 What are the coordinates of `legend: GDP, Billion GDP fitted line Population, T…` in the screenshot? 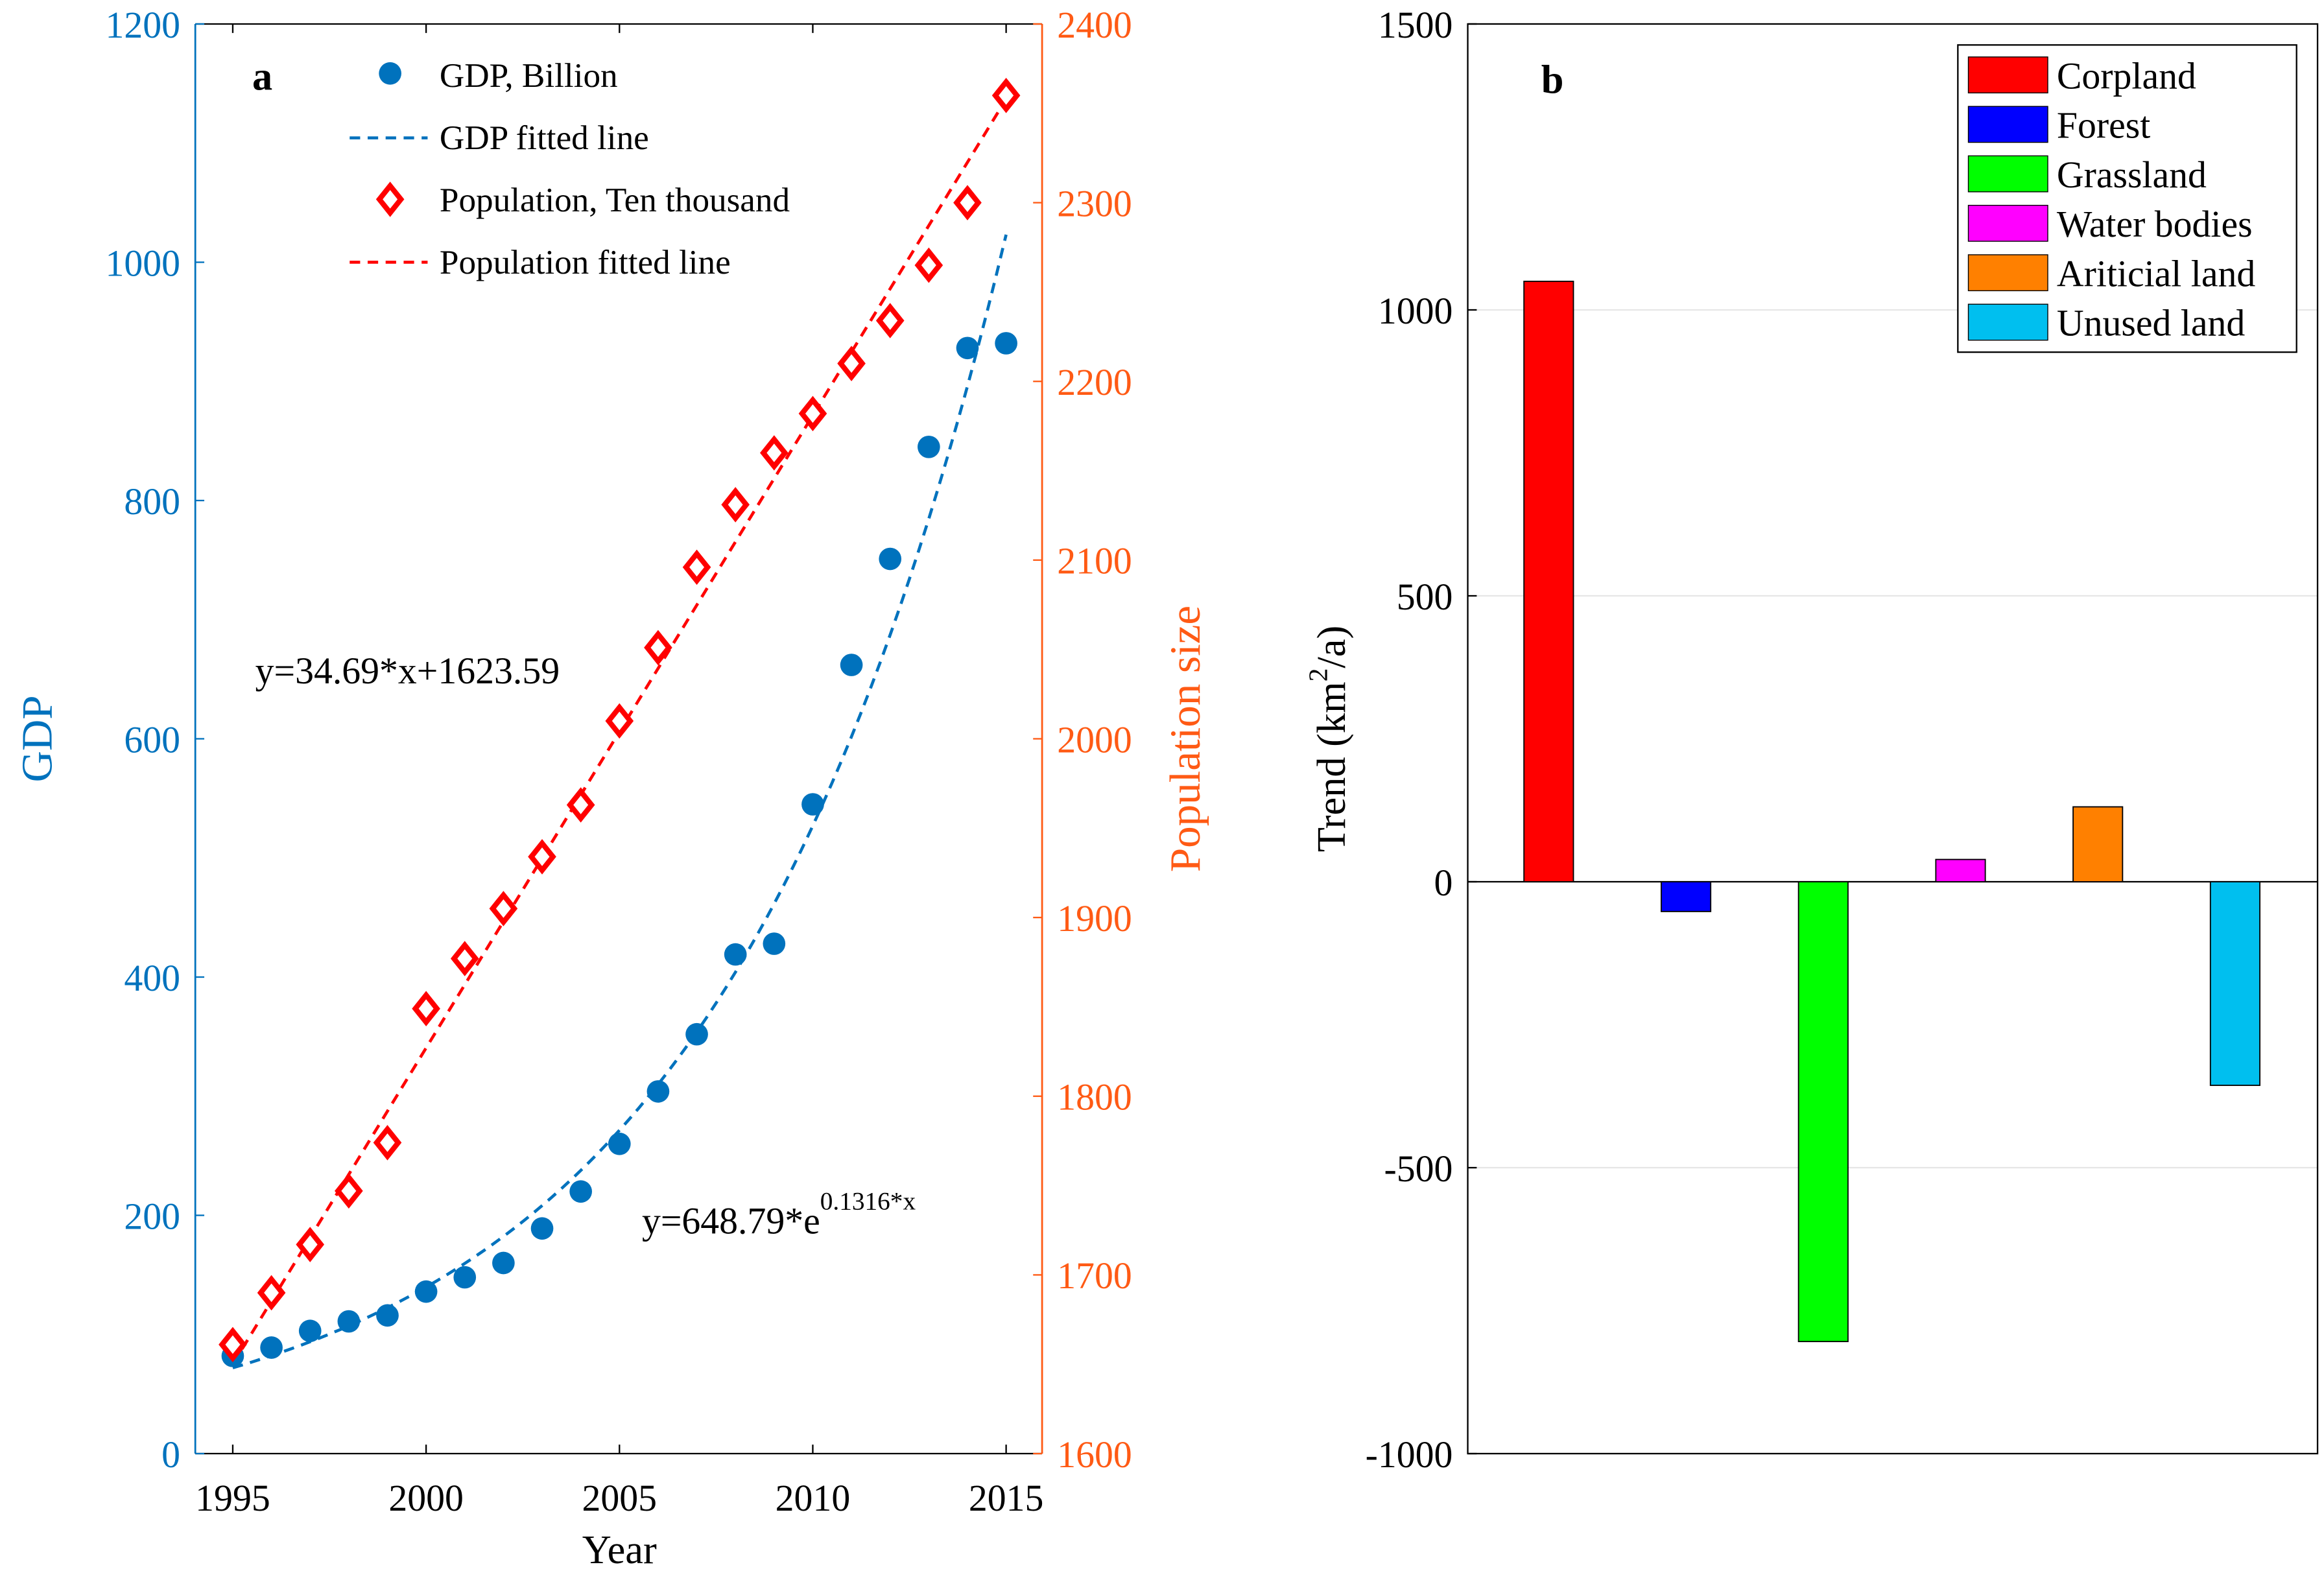 It's located at (570, 169).